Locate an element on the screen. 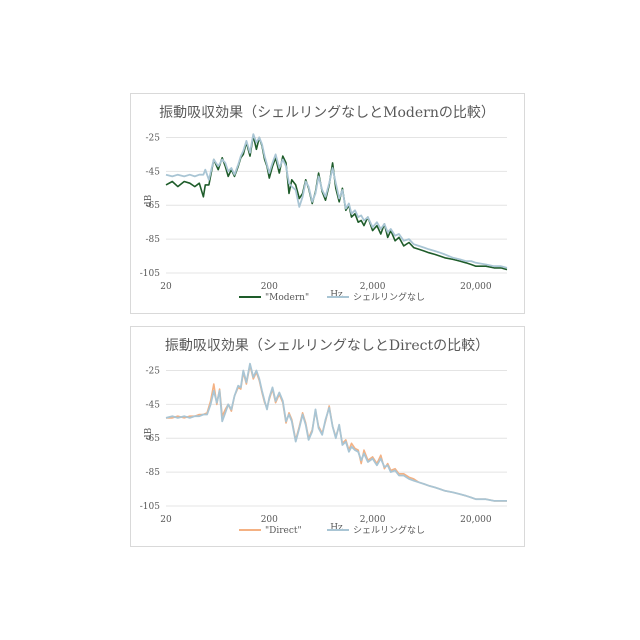 The height and width of the screenshot is (640, 640). chart-title: 振動吸収効果（シェルリングなしとDirectの比較） is located at coordinates (327, 346).